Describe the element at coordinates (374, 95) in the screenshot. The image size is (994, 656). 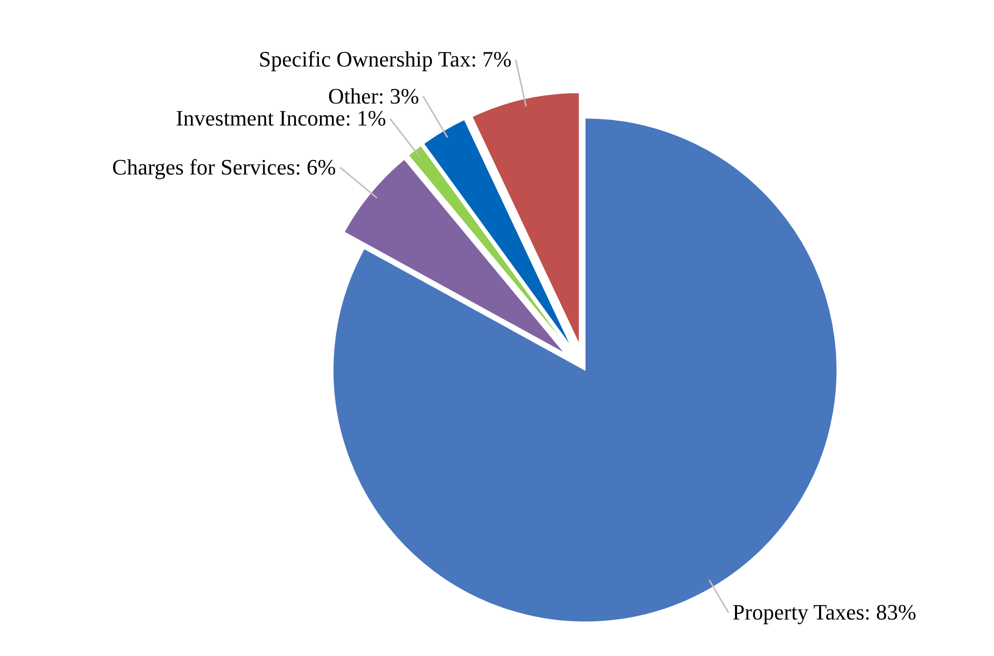
I see `slice-label: Other: 3%` at that location.